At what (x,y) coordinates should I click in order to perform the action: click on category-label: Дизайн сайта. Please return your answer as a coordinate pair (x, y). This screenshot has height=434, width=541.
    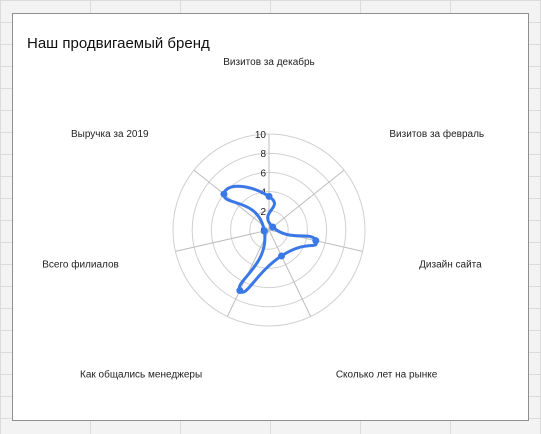
    Looking at the image, I should click on (450, 264).